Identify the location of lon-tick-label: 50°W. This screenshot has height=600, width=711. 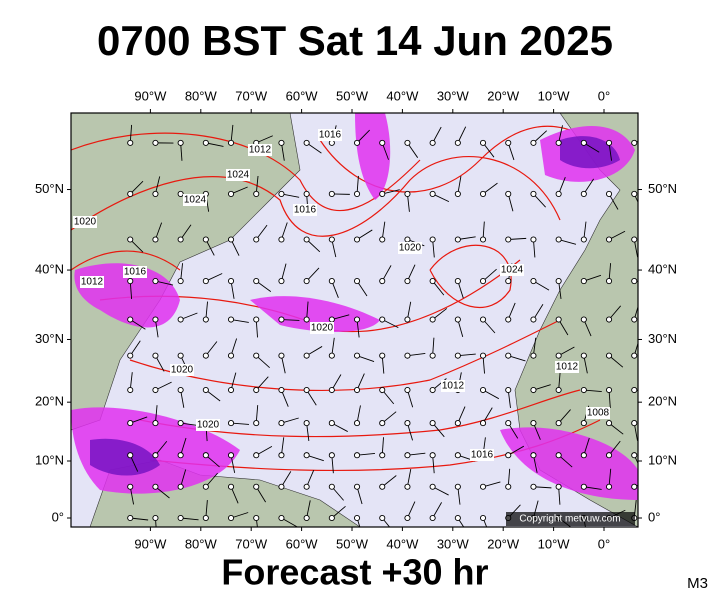
(352, 543).